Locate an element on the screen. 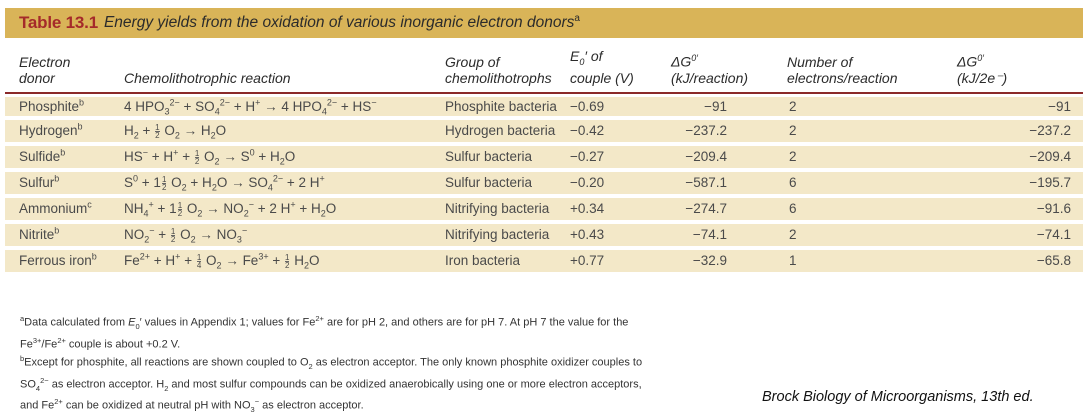  cell-dg: −209.4 is located at coordinates (729, 158).